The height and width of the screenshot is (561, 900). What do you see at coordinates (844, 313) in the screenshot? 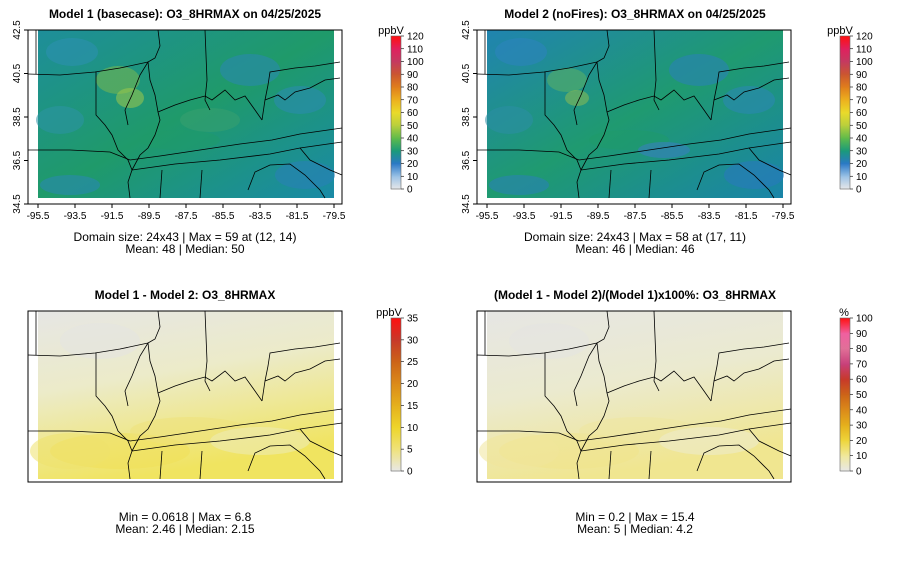
I see `colorbar-unit: %` at bounding box center [844, 313].